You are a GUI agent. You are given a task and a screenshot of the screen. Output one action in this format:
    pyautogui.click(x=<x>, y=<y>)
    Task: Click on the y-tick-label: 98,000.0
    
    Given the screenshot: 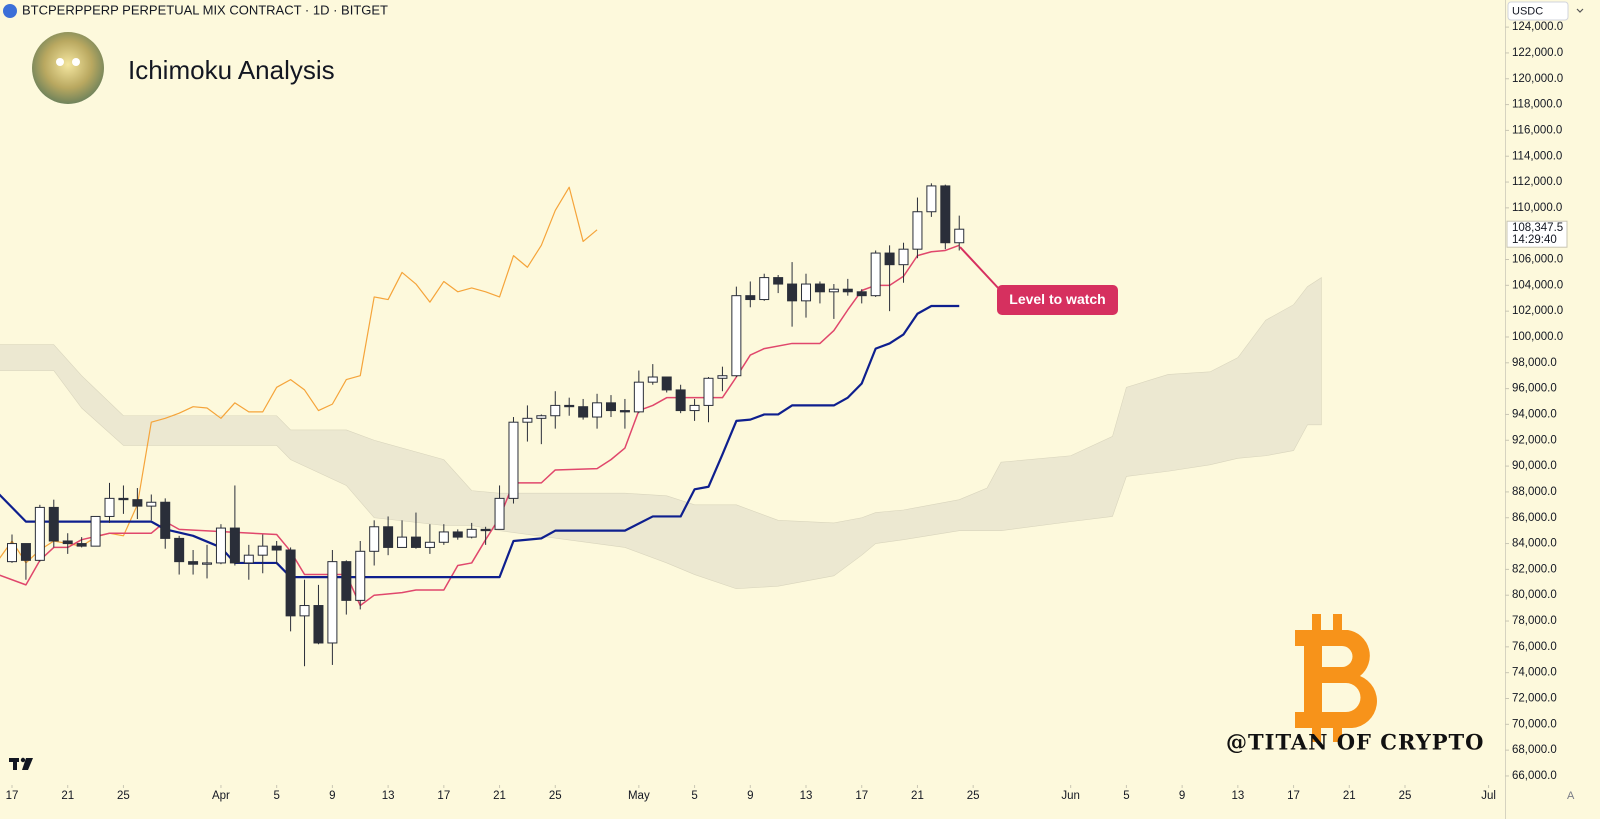 What is the action you would take?
    pyautogui.click(x=1534, y=363)
    